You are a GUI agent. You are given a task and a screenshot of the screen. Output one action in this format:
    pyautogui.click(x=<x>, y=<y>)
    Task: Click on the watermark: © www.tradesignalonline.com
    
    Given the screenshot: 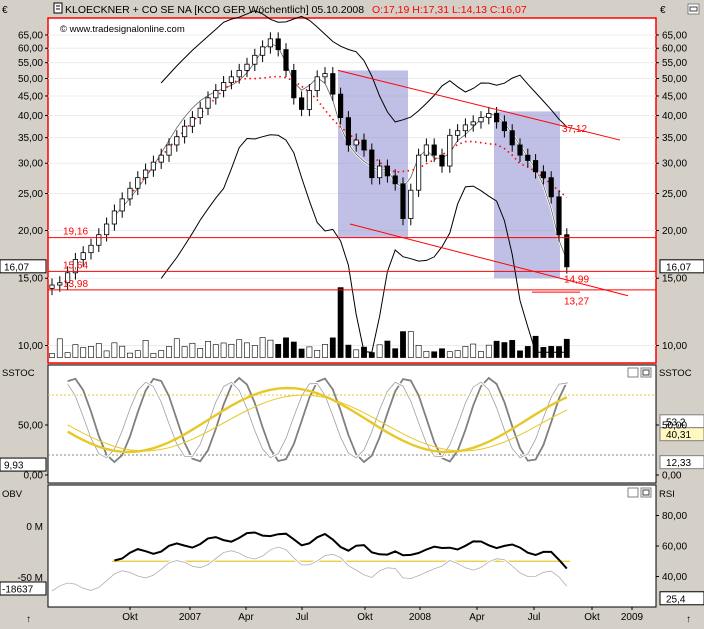 What is the action you would take?
    pyautogui.click(x=122, y=29)
    